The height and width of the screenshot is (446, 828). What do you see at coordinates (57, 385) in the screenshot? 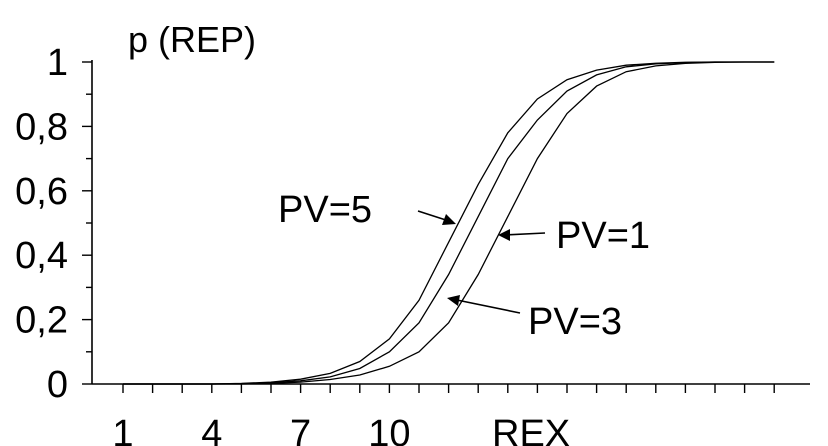
I see `y-tick-label-0: 0` at bounding box center [57, 385].